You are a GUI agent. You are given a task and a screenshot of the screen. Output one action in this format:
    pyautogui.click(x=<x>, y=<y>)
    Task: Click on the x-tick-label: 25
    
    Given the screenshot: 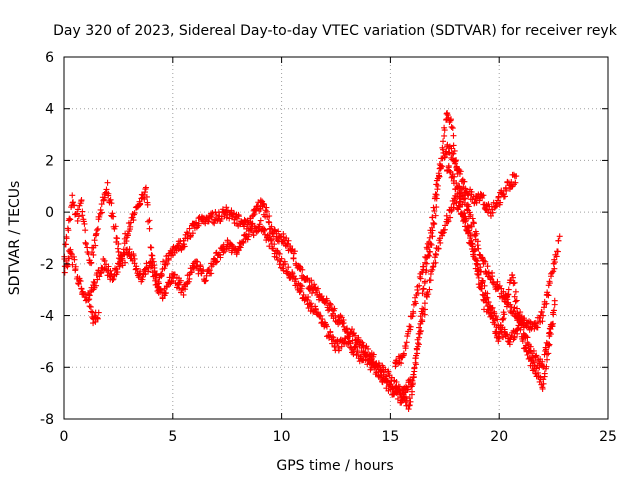 What is the action you would take?
    pyautogui.click(x=608, y=437)
    